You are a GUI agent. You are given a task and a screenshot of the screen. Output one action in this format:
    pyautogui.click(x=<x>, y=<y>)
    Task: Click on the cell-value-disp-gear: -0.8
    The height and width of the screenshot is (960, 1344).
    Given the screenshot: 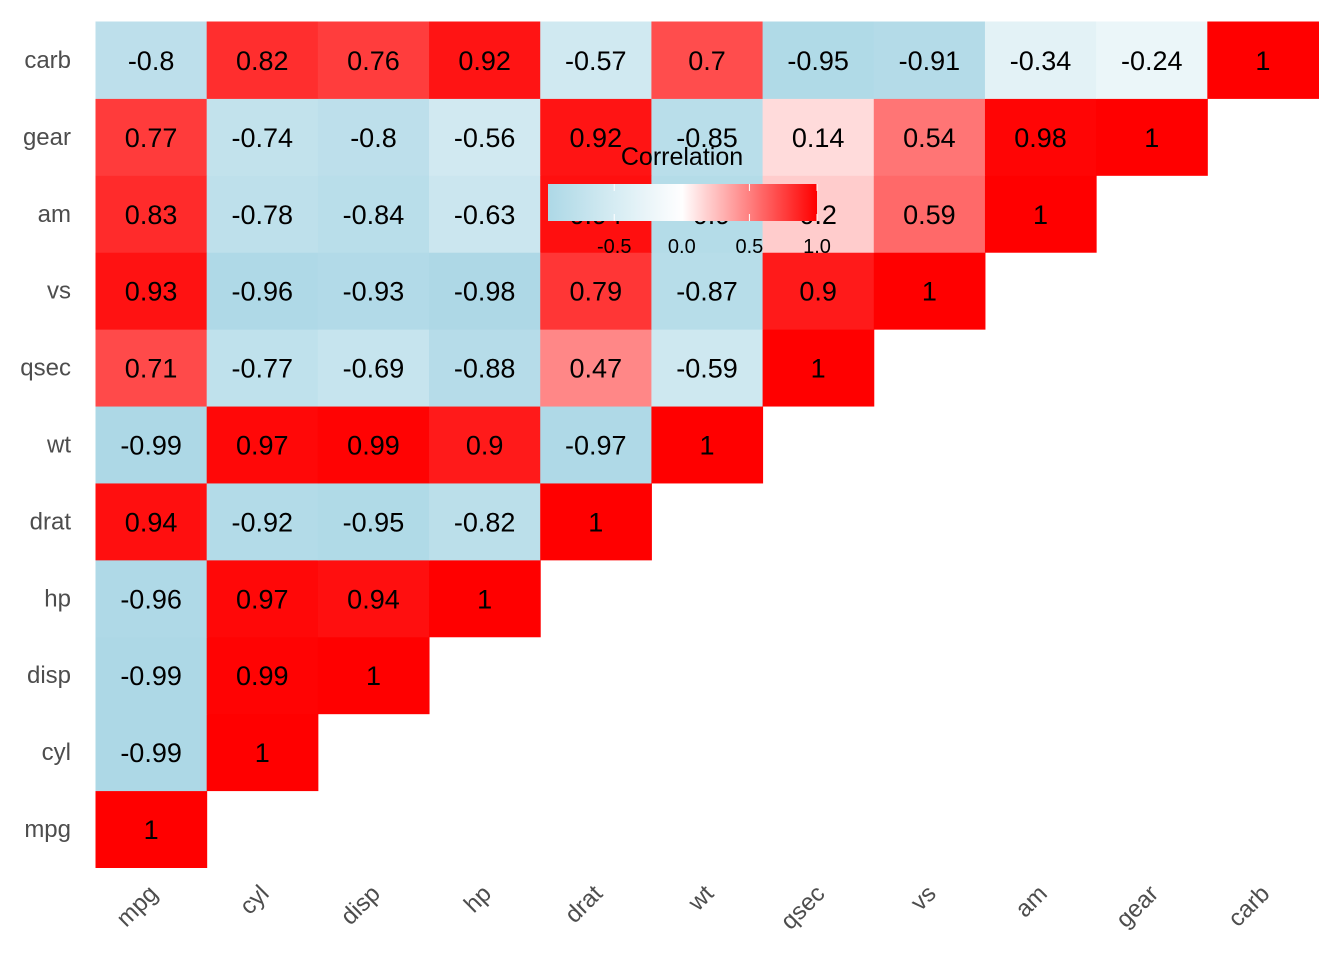 What is the action you would take?
    pyautogui.click(x=373, y=138)
    